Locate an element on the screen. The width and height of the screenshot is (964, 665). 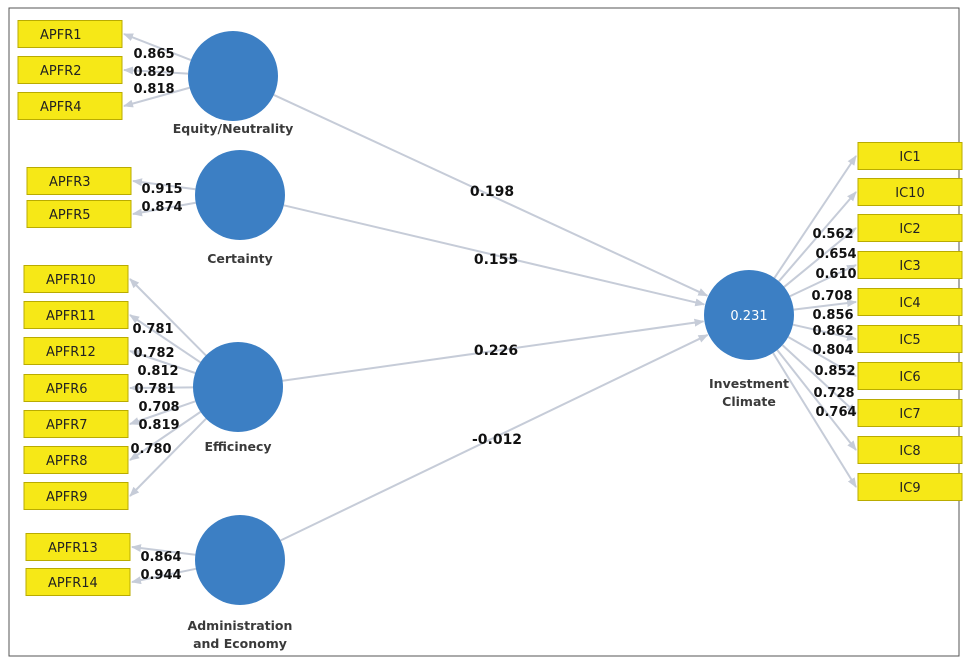
path-coefficient: 0.155 is located at coordinates (496, 260).